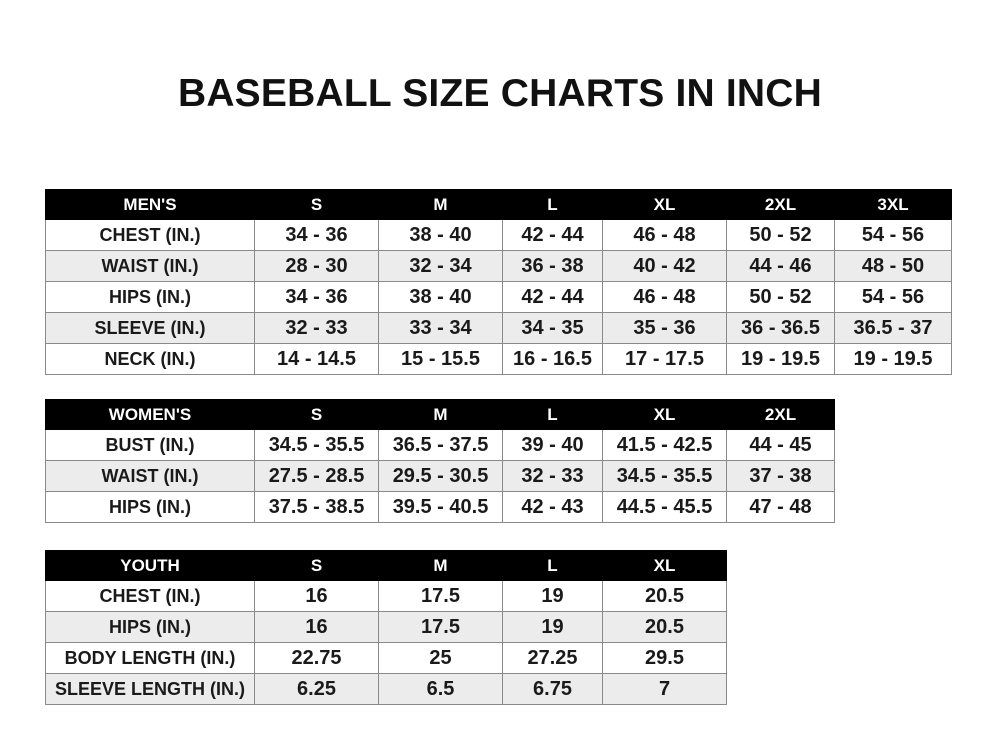  What do you see at coordinates (316, 507) in the screenshot?
I see `size-value: 37.5 - 38.5` at bounding box center [316, 507].